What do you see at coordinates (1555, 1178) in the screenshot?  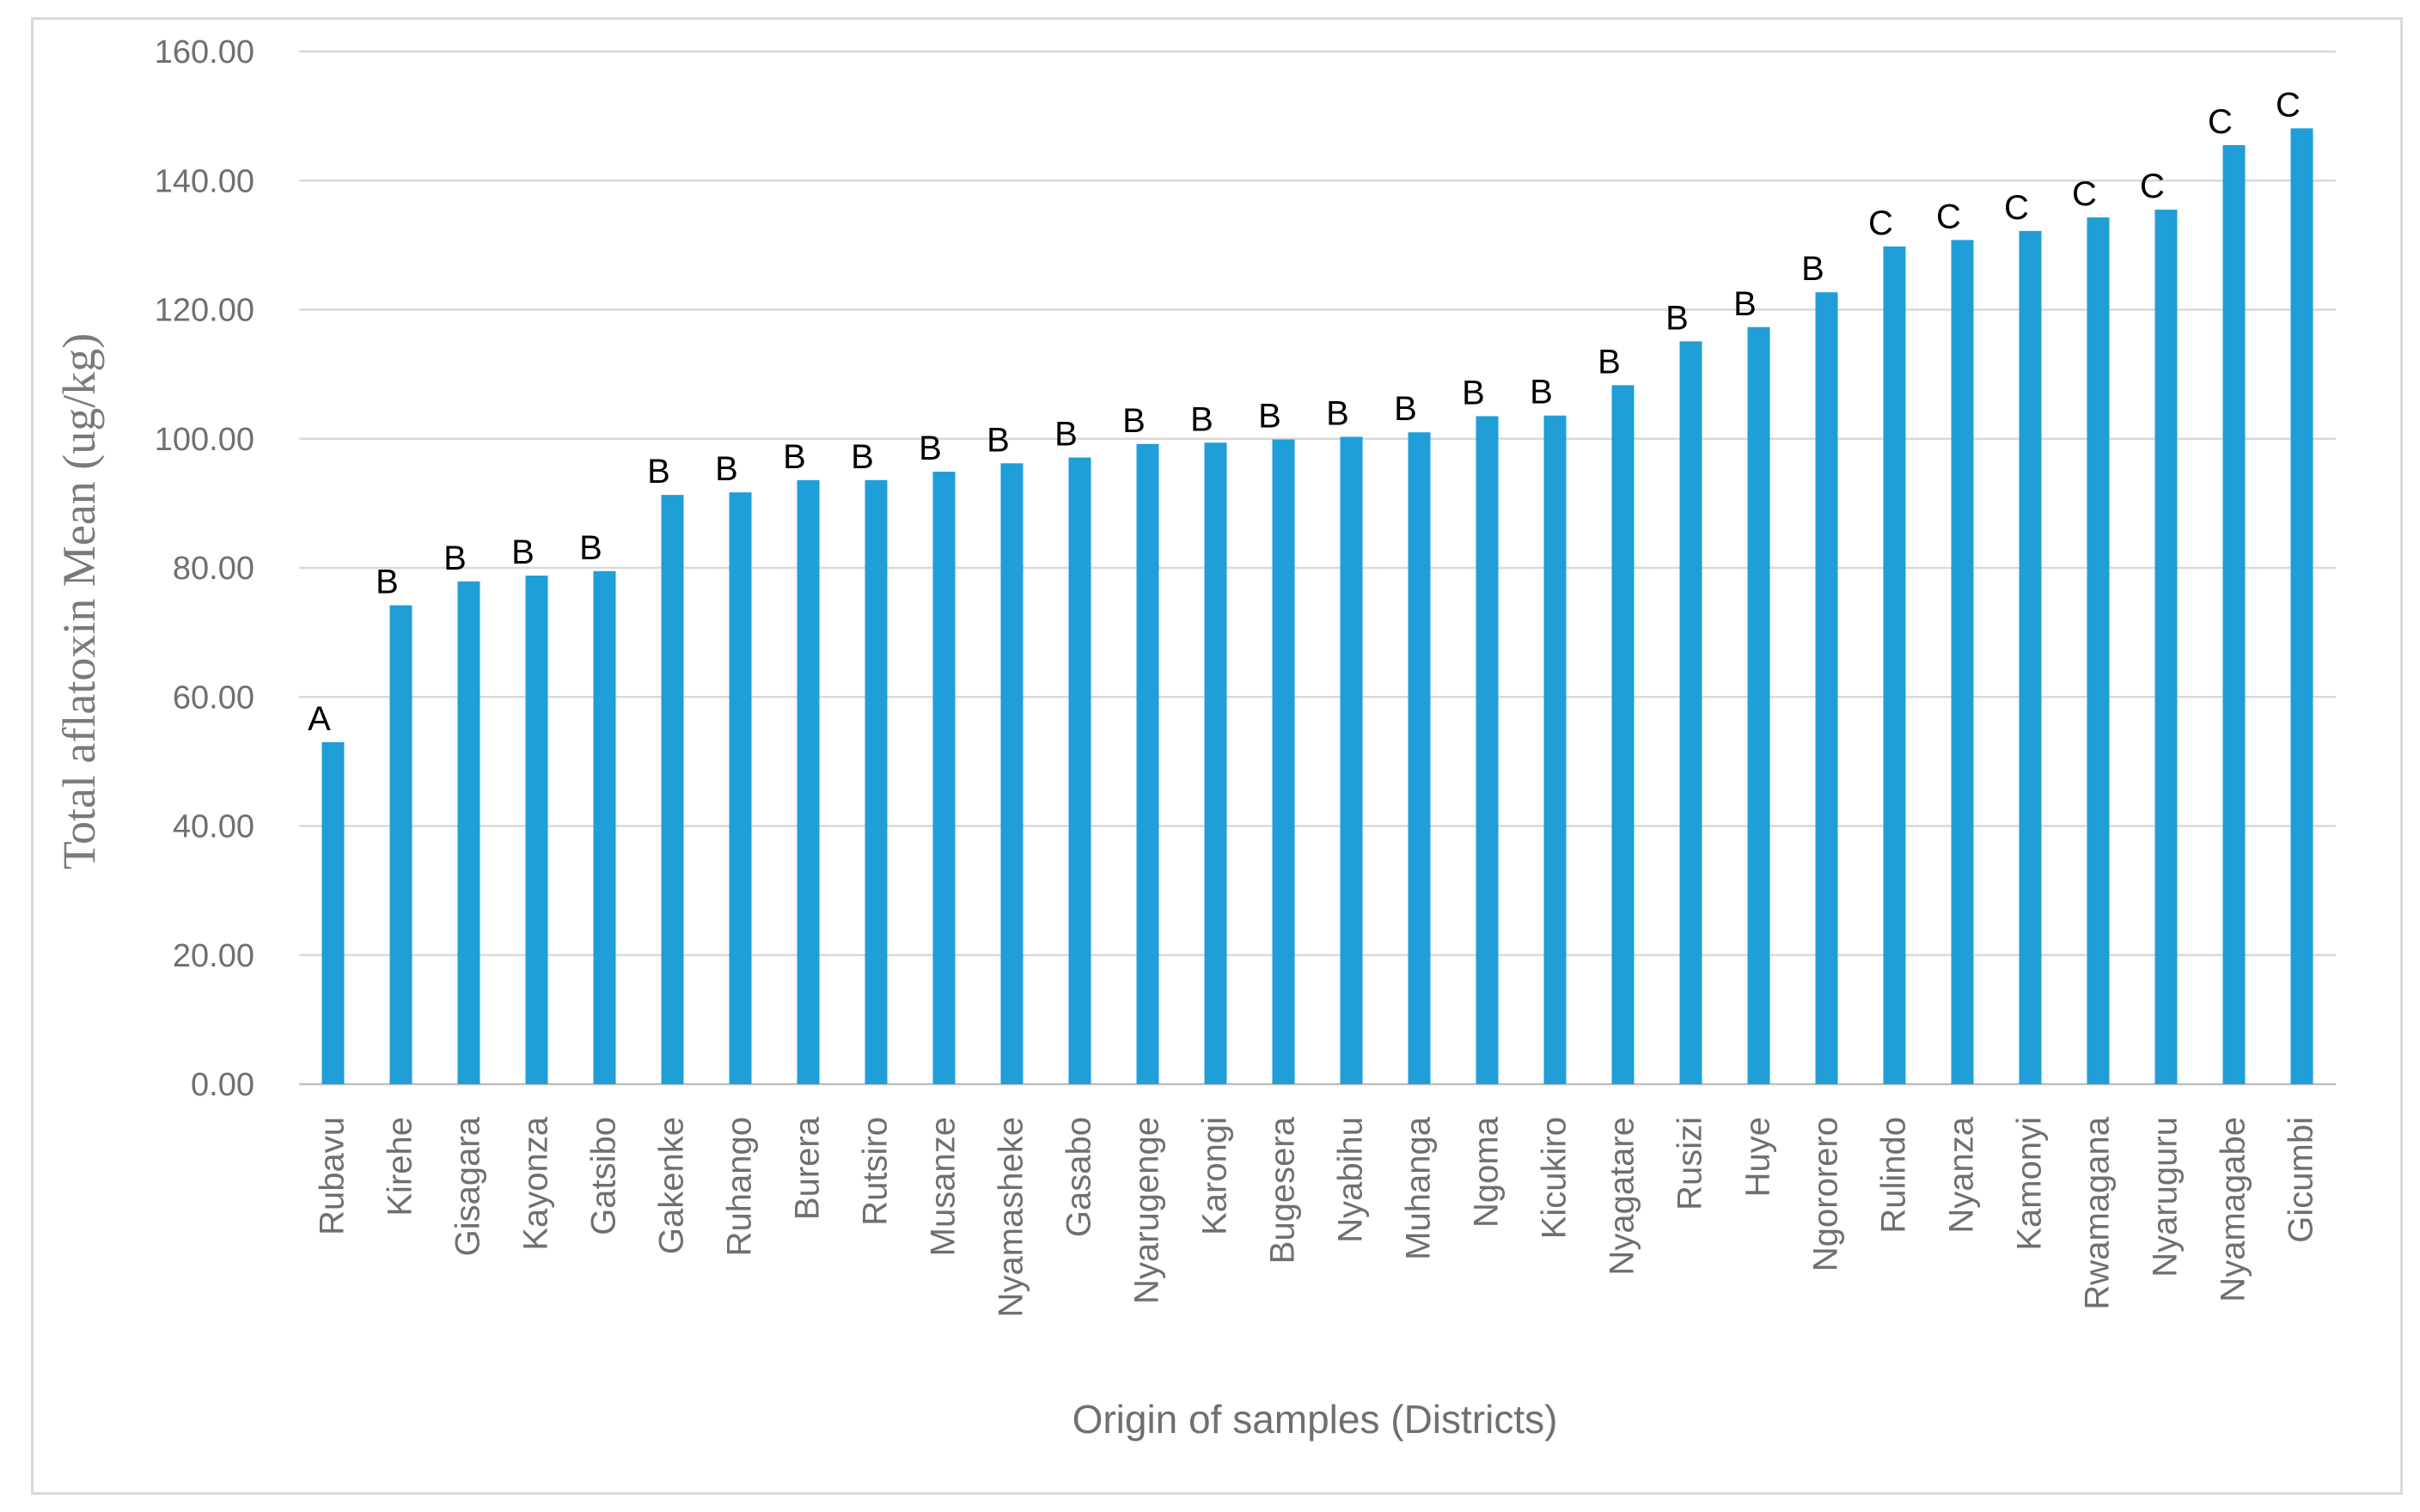 I see `x-tick-label: Kicukiro` at bounding box center [1555, 1178].